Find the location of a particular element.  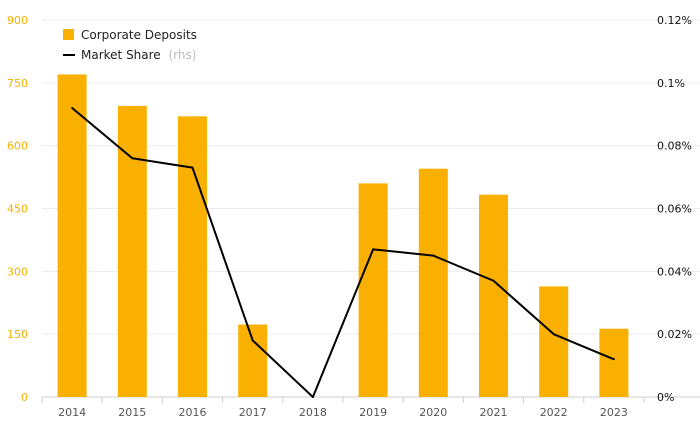

point-2017 is located at coordinates (252, 340).